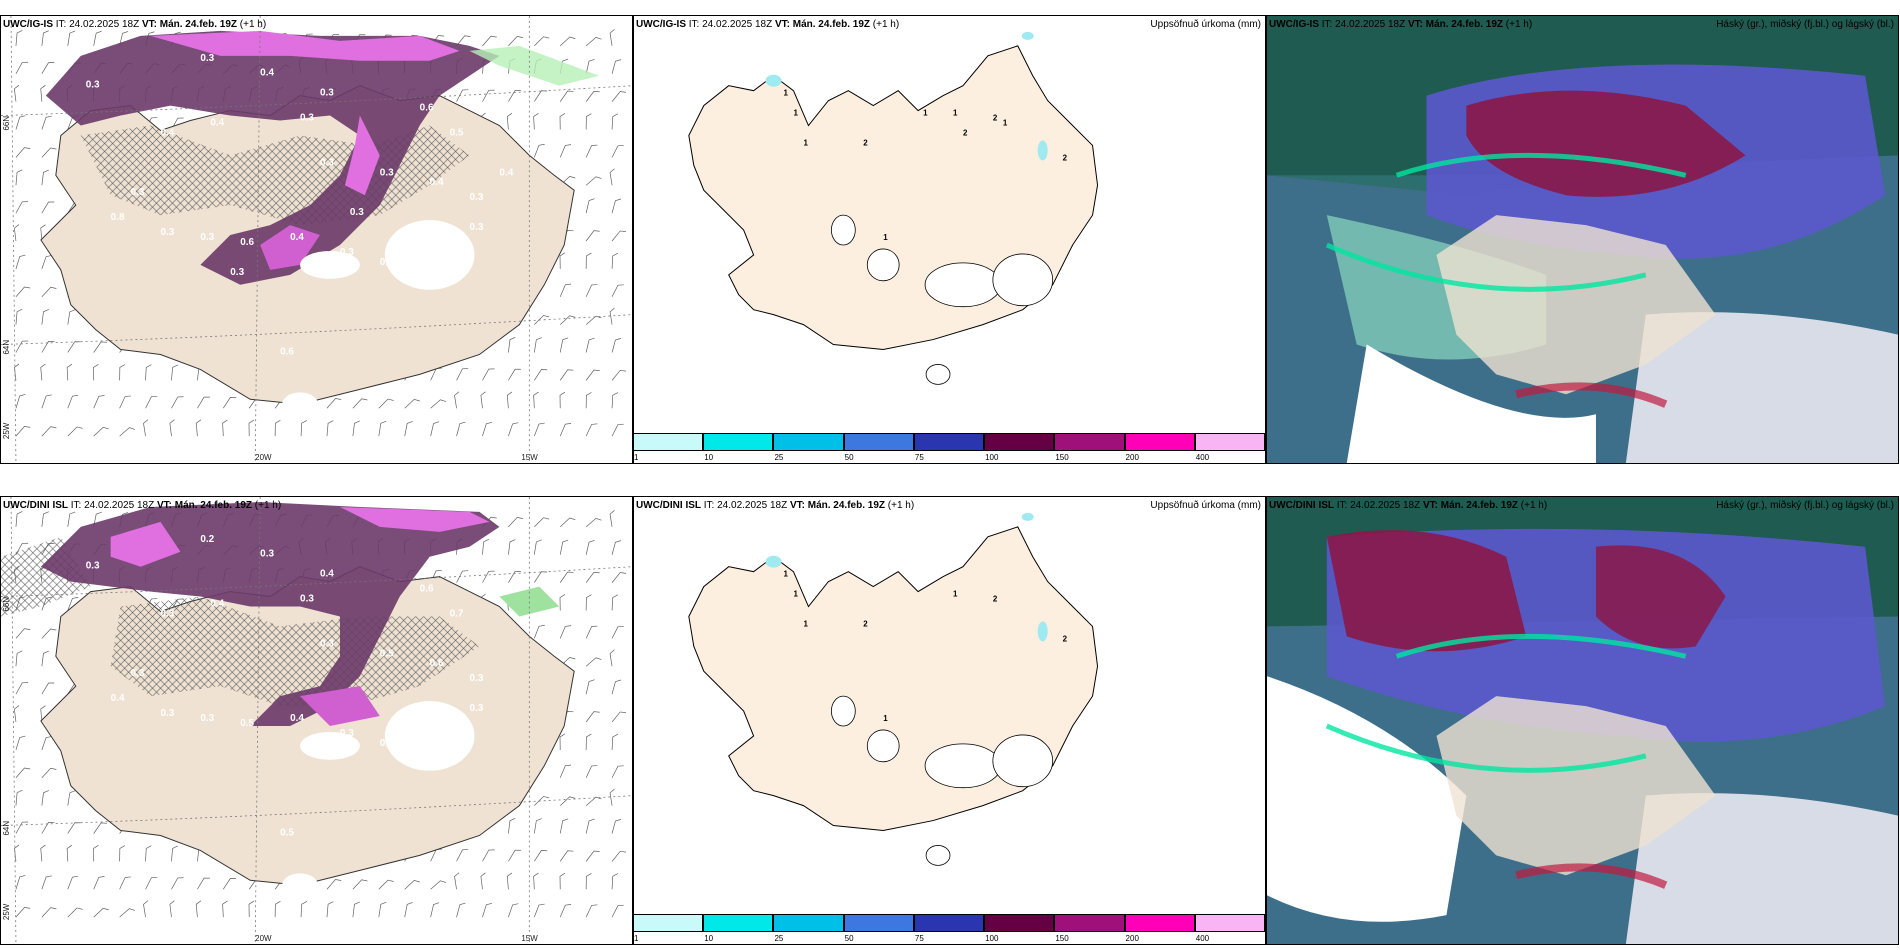  What do you see at coordinates (6, 828) in the screenshot?
I see `lat-label-64n: 64N` at bounding box center [6, 828].